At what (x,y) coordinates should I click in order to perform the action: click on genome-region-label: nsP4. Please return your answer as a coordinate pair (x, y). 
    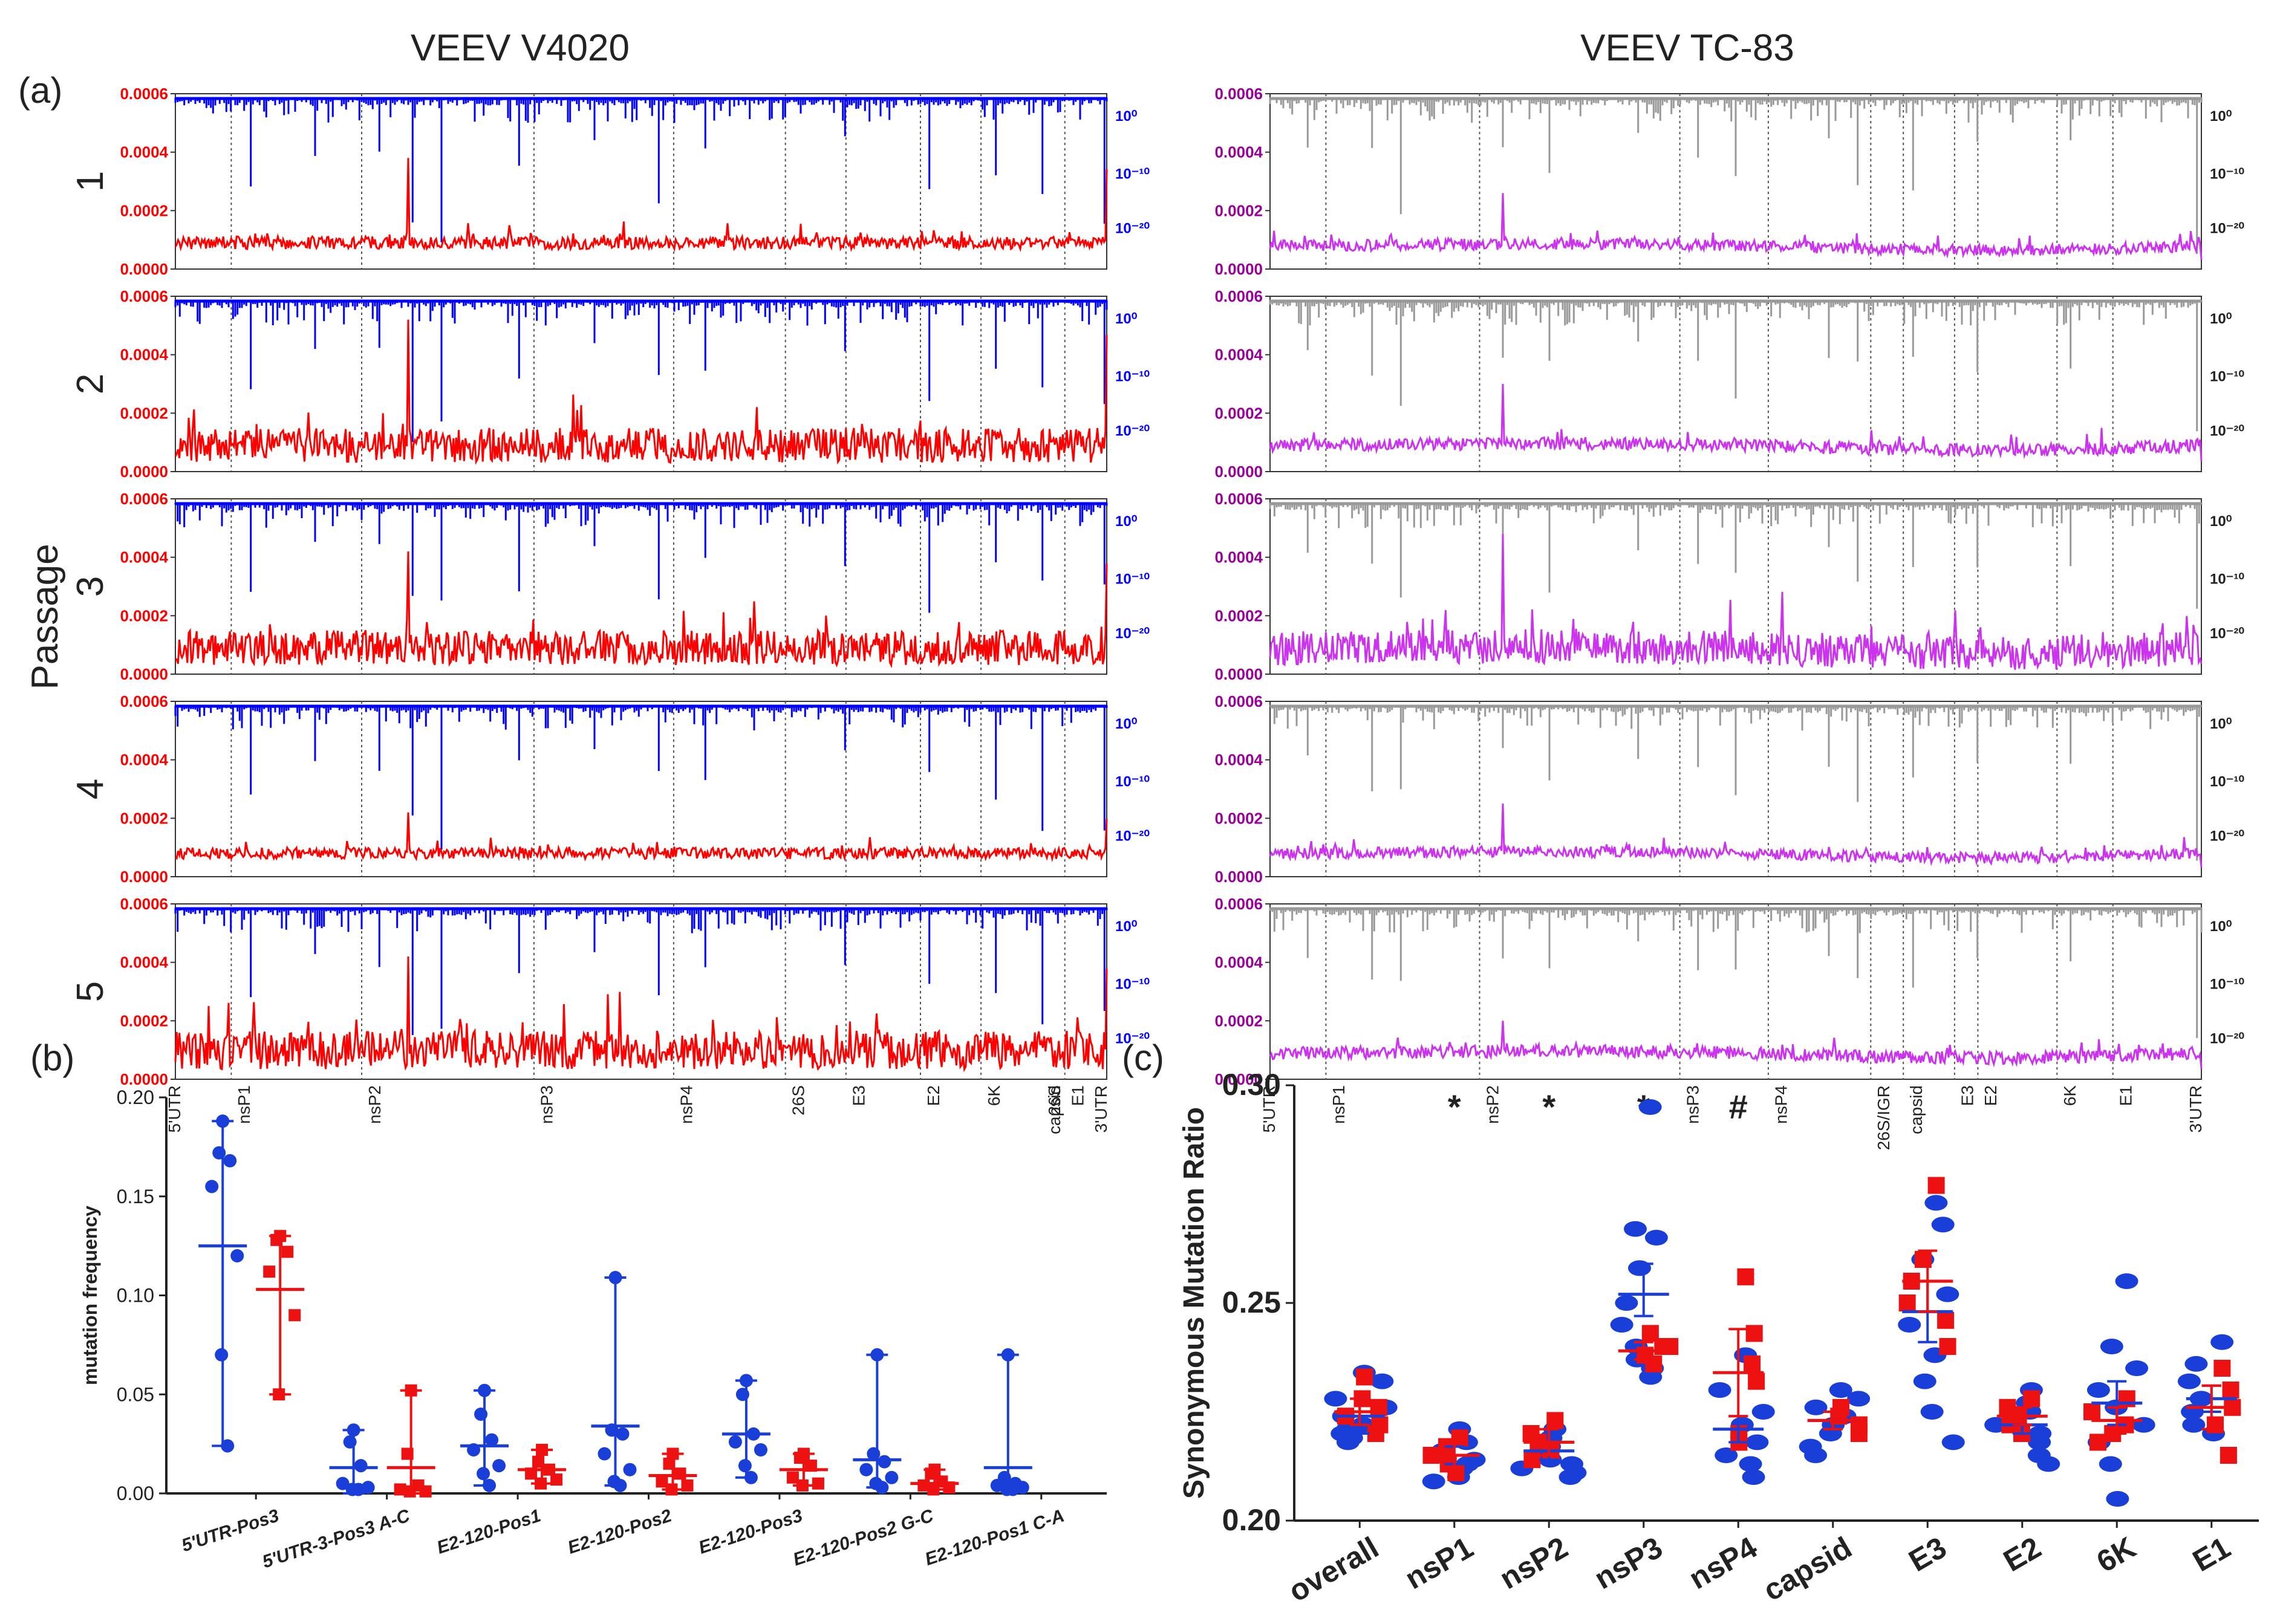
    Looking at the image, I should click on (1781, 1104).